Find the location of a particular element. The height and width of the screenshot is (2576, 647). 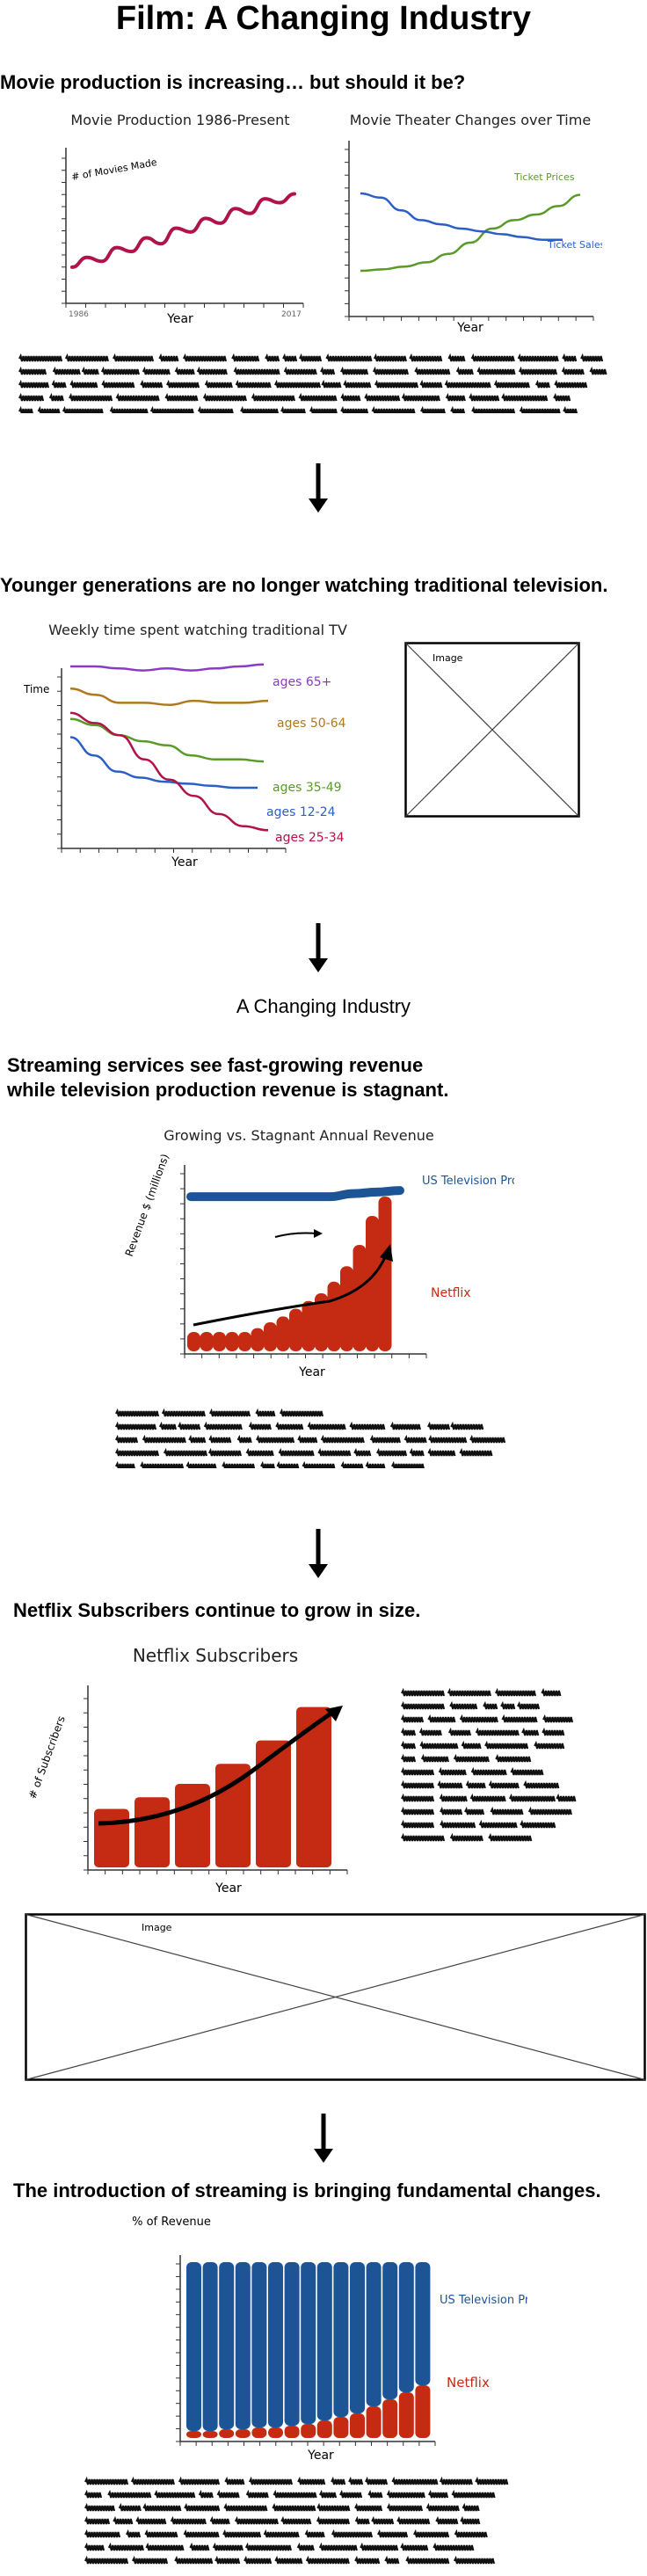

legend-ages-35-49: ages 35-49 is located at coordinates (308, 788).